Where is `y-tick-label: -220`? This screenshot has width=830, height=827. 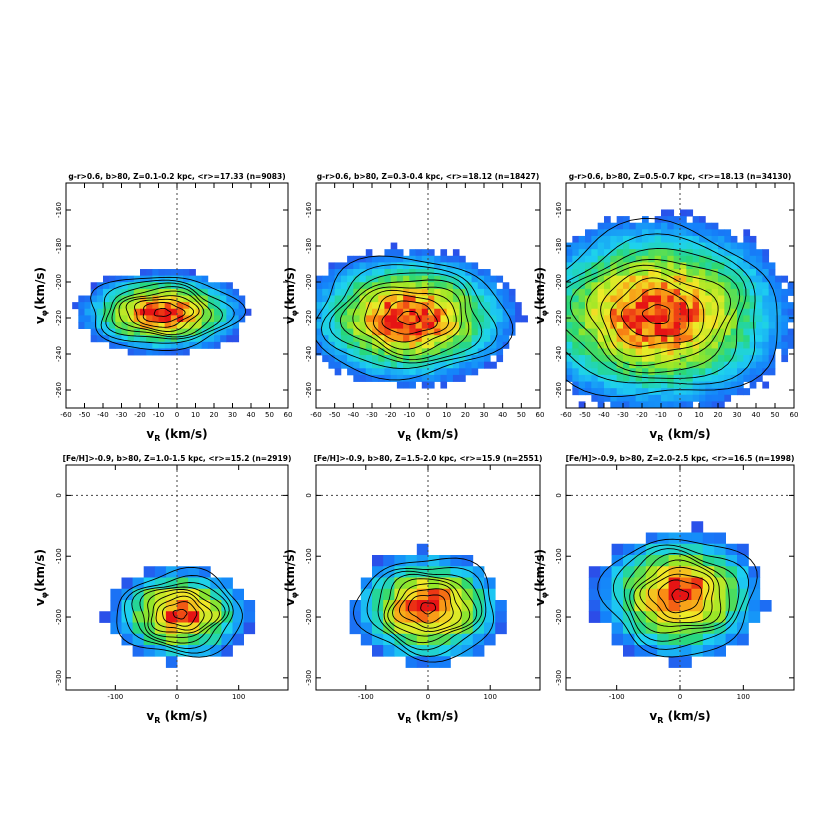
y-tick-label: -220 is located at coordinates (309, 318).